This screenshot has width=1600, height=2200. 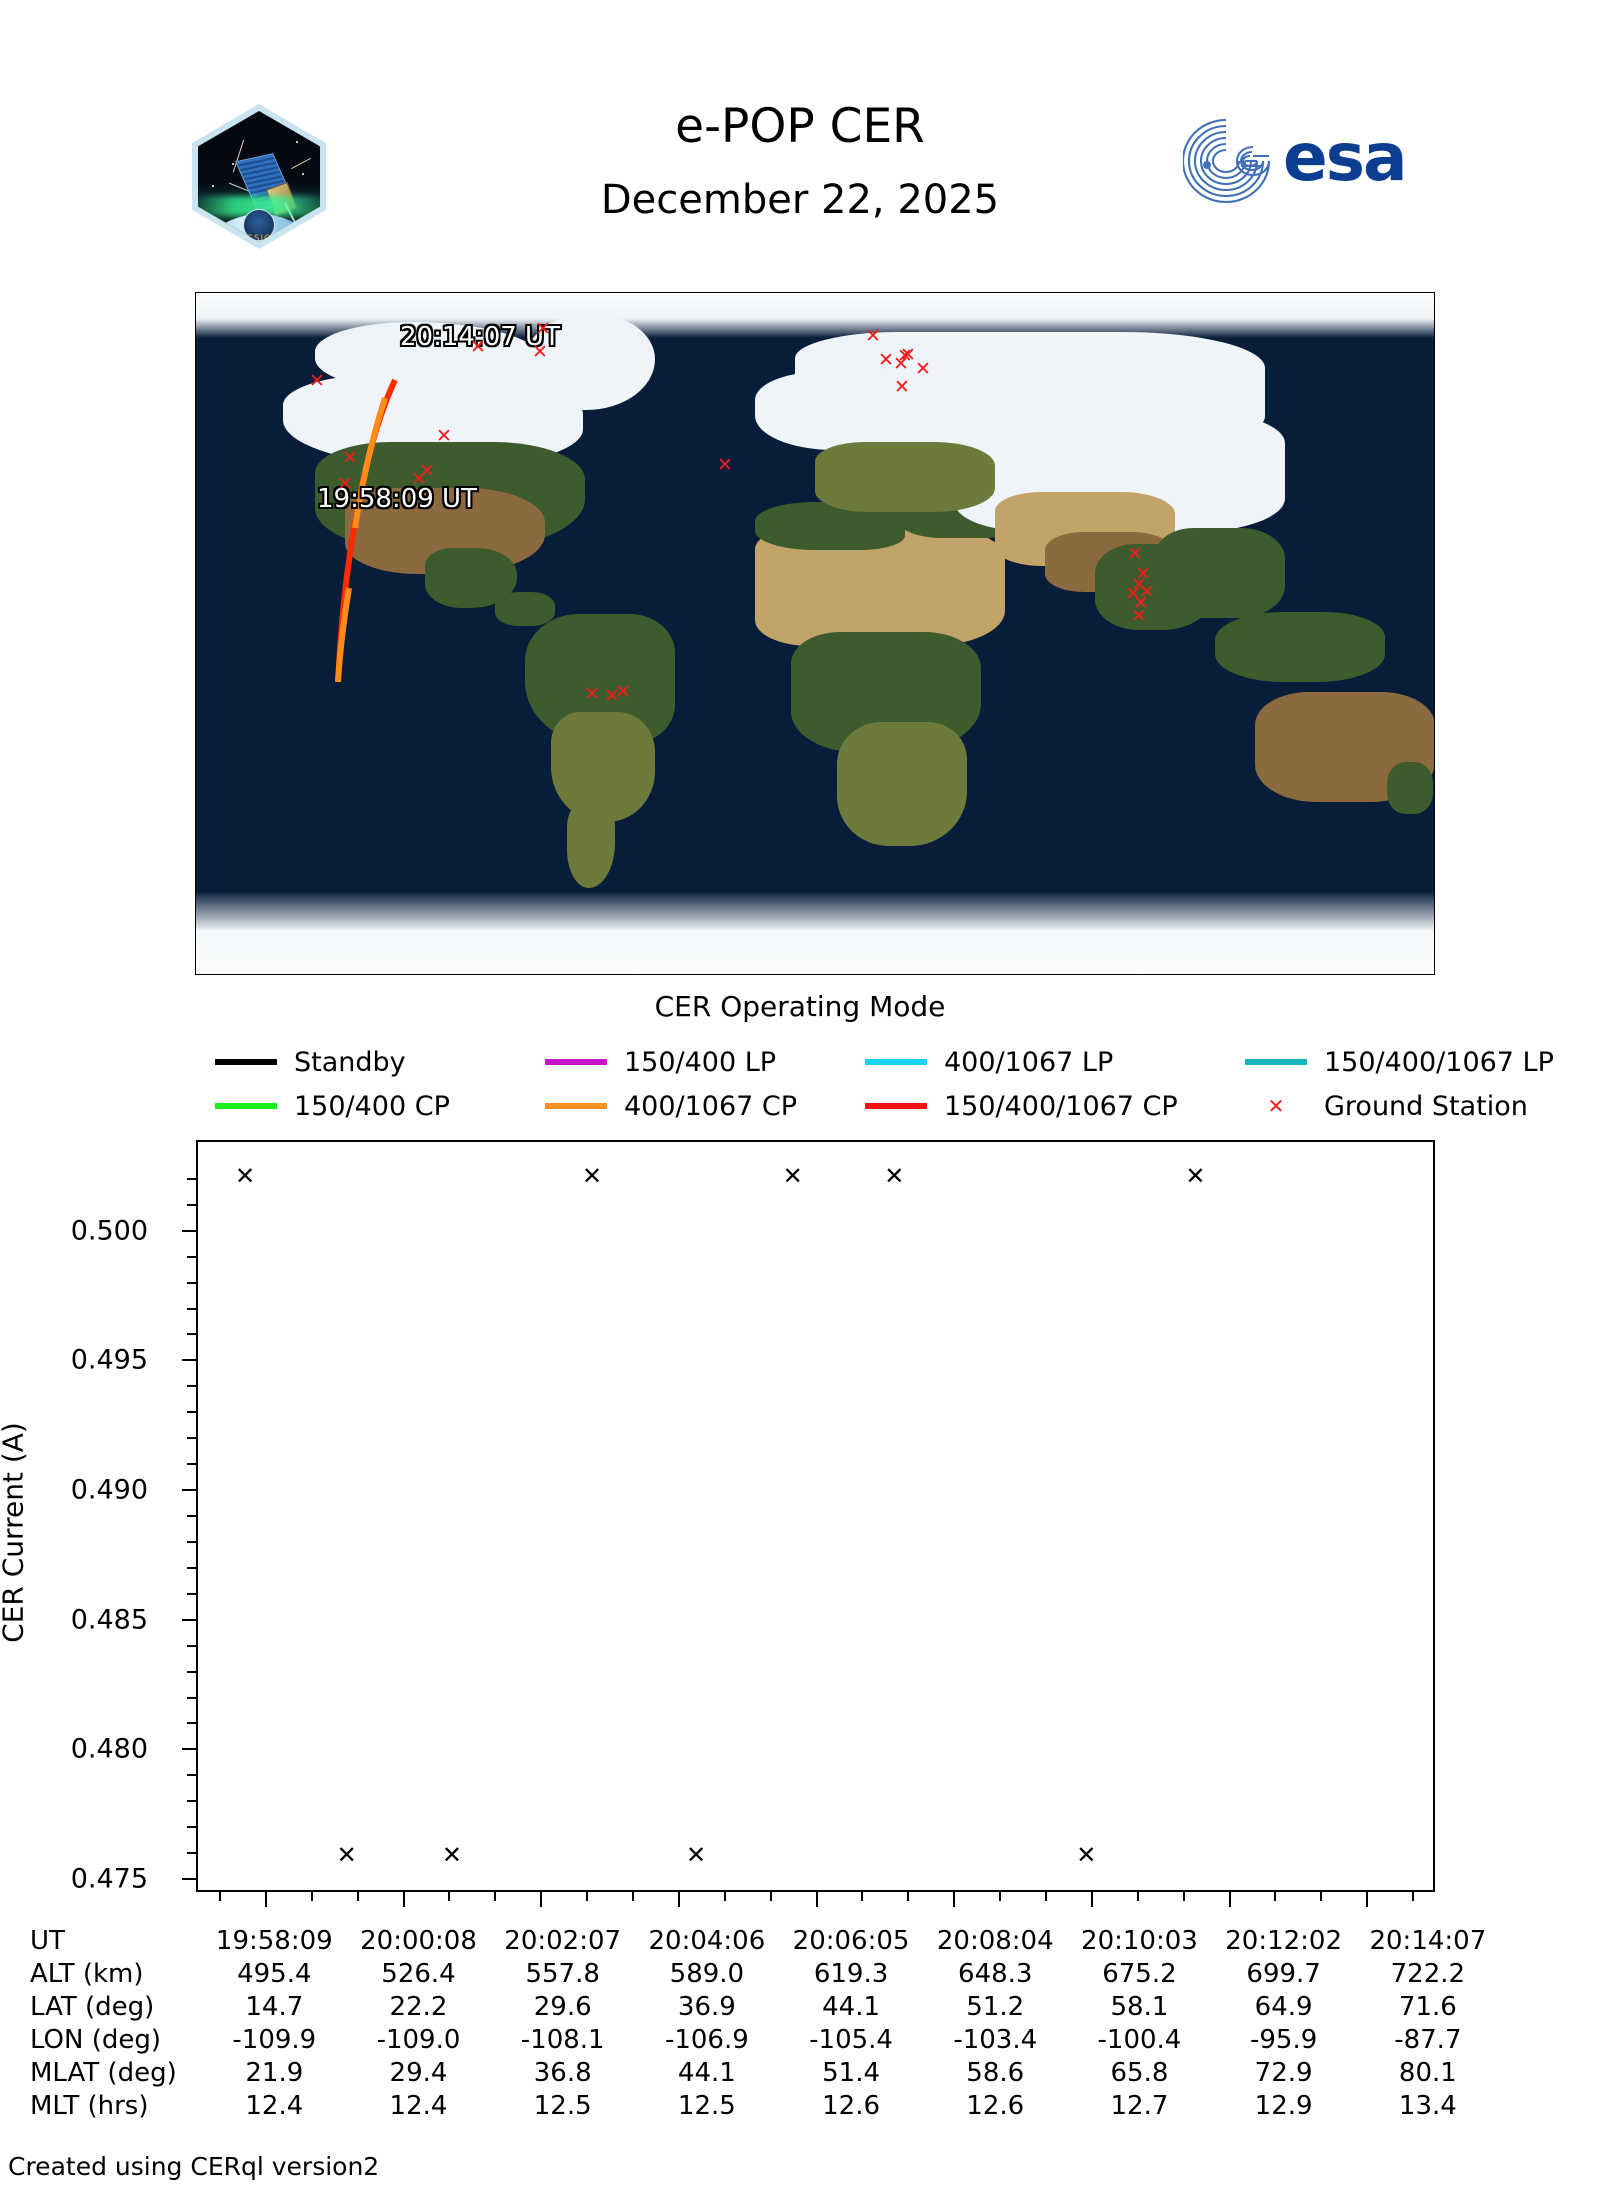 I want to click on land-scandinavia, so click(x=845, y=411).